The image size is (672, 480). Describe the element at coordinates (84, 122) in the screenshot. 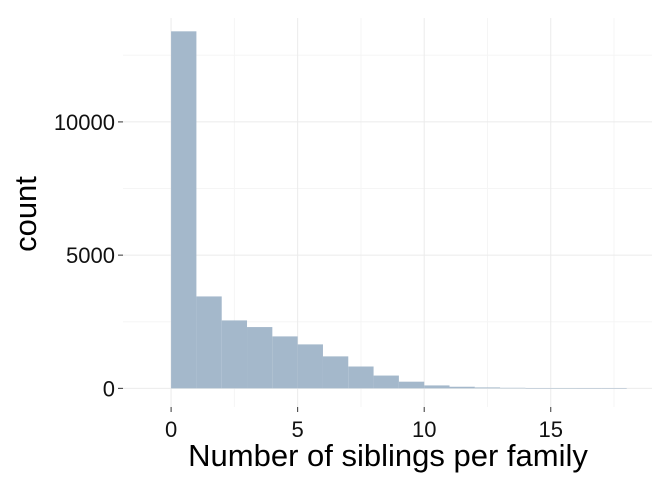

I see `y-tick-label: 10000` at that location.